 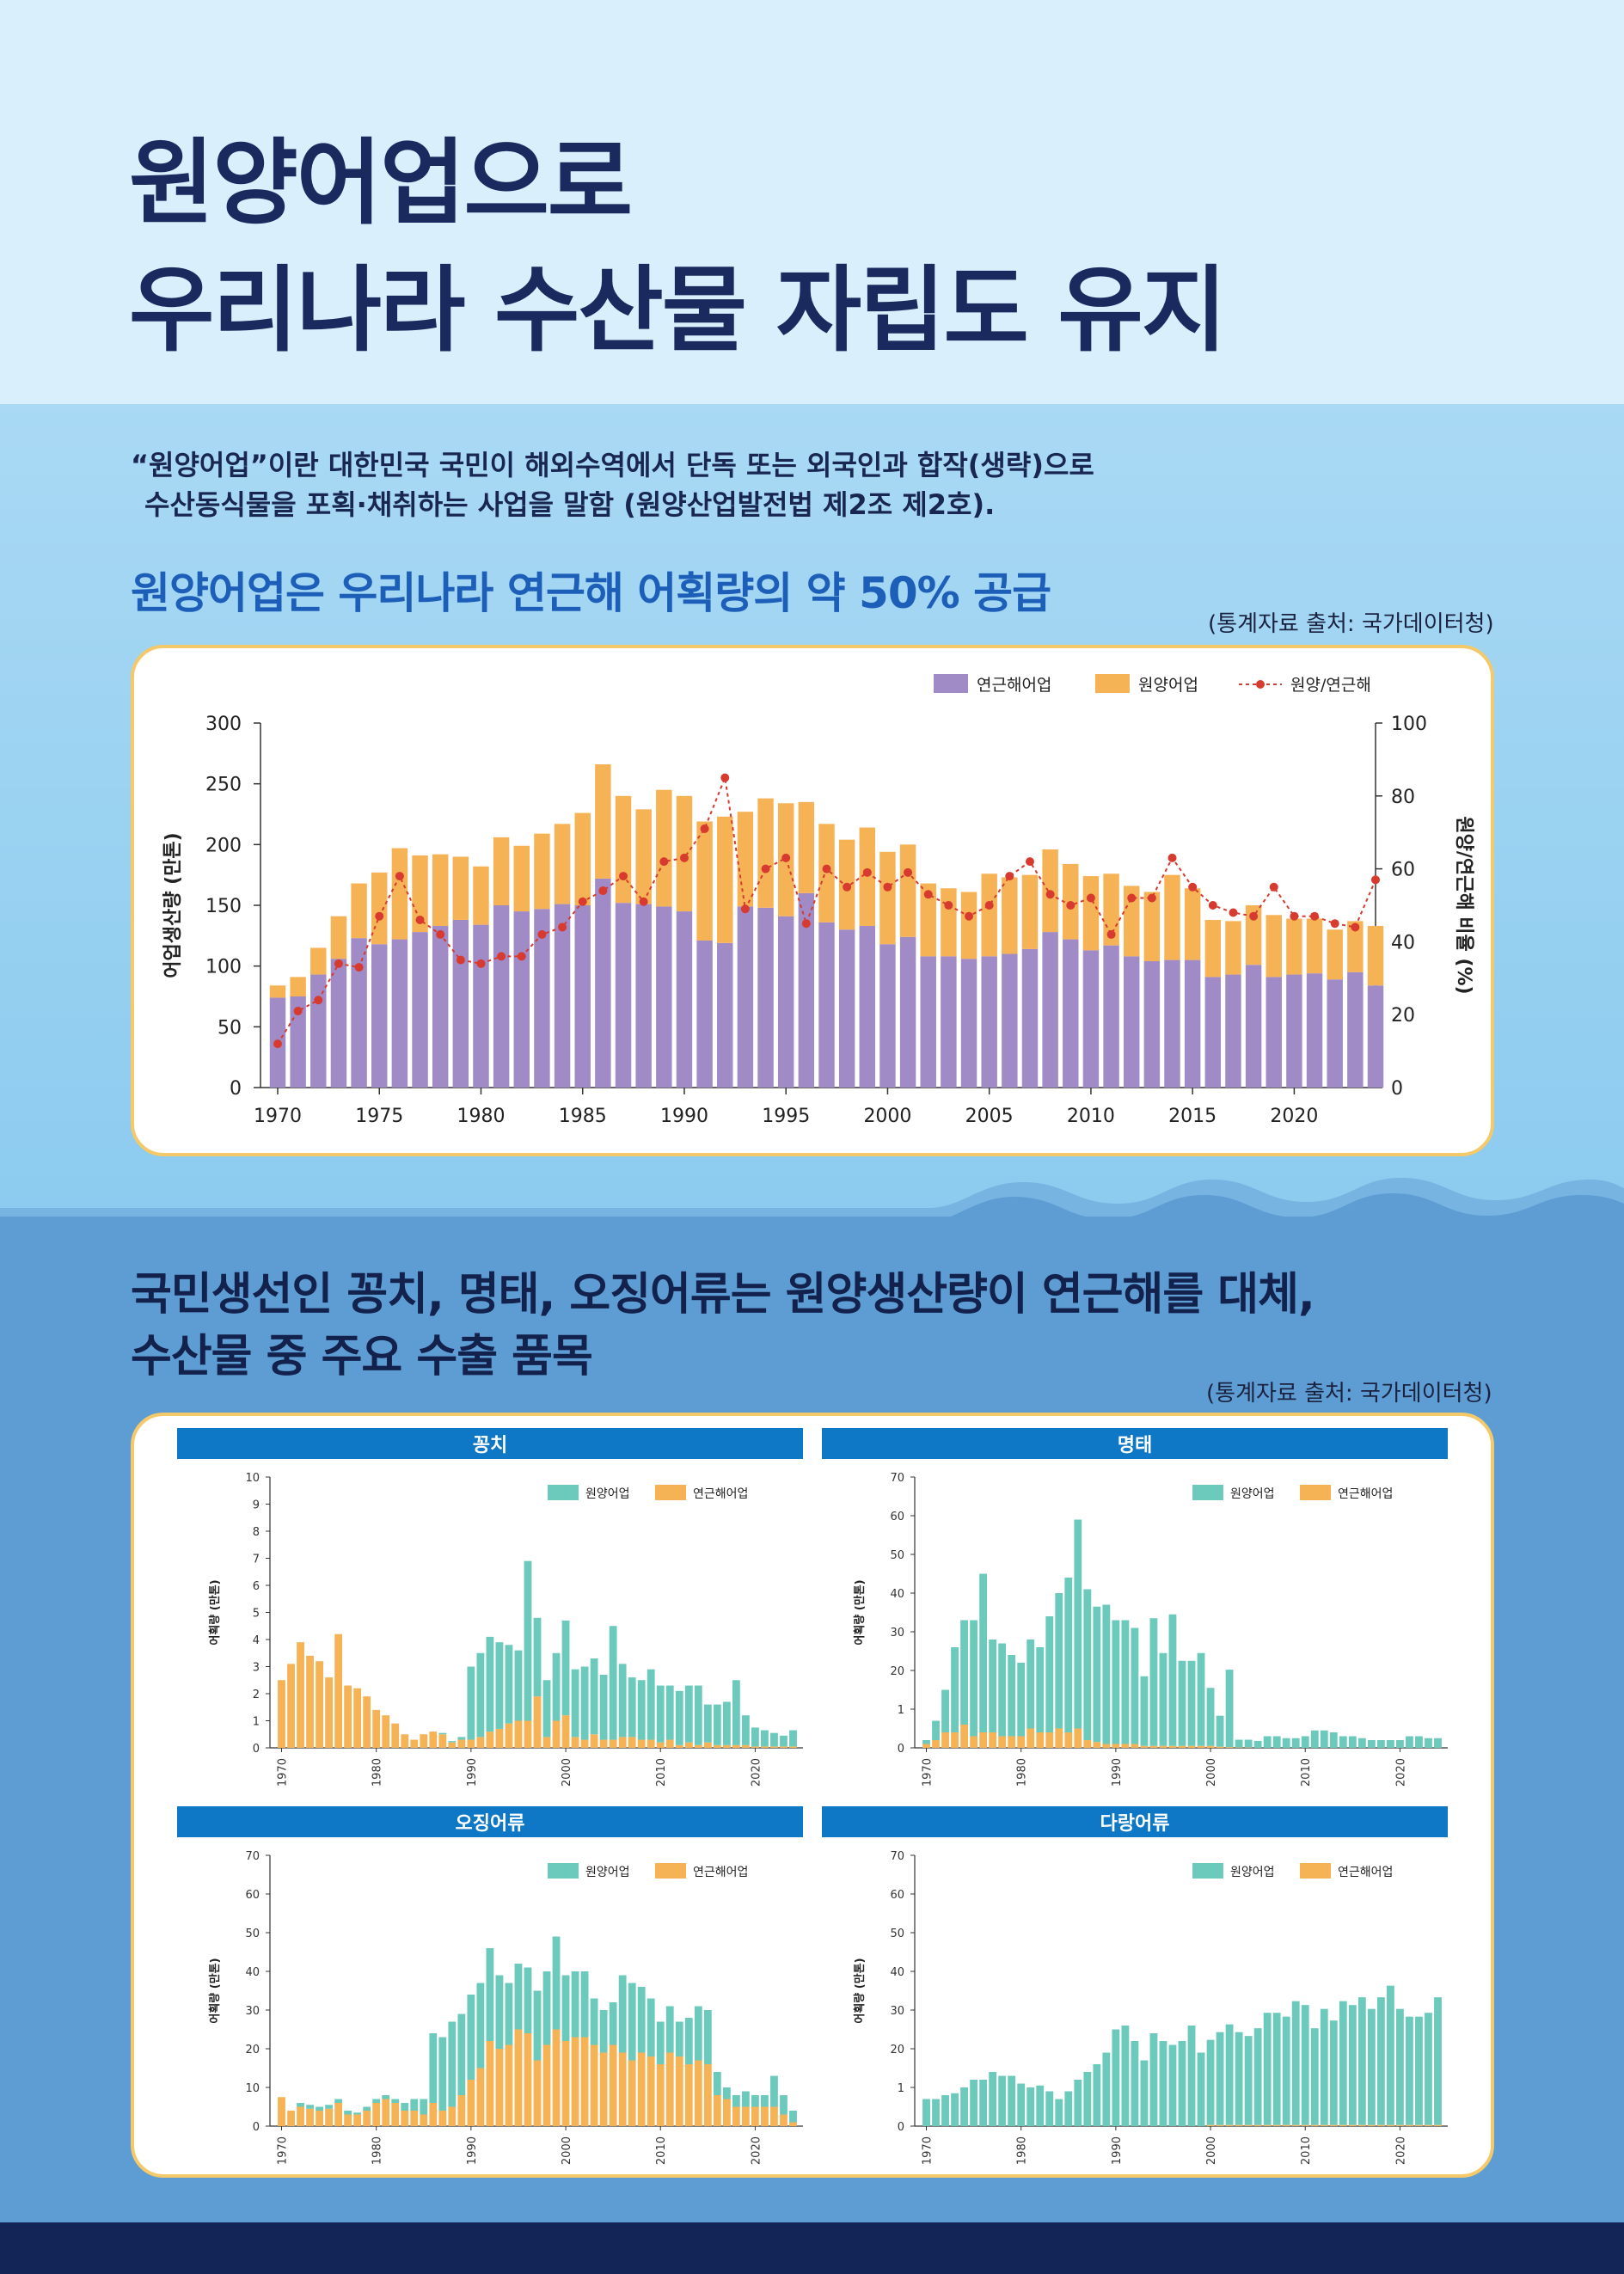 What do you see at coordinates (678, 311) in the screenshot?
I see `page-title-line2: 우리나라 수산물 자립도 유지` at bounding box center [678, 311].